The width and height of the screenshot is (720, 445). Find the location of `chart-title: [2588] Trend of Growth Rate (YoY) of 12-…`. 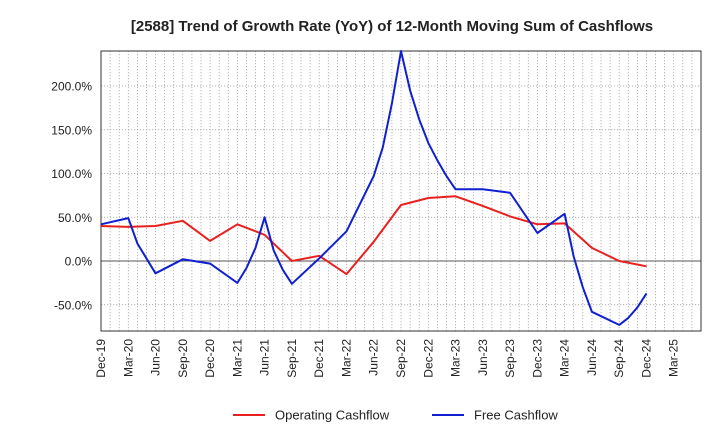

chart-title: [2588] Trend of Growth Rate (YoY) of 12-… is located at coordinates (392, 26).